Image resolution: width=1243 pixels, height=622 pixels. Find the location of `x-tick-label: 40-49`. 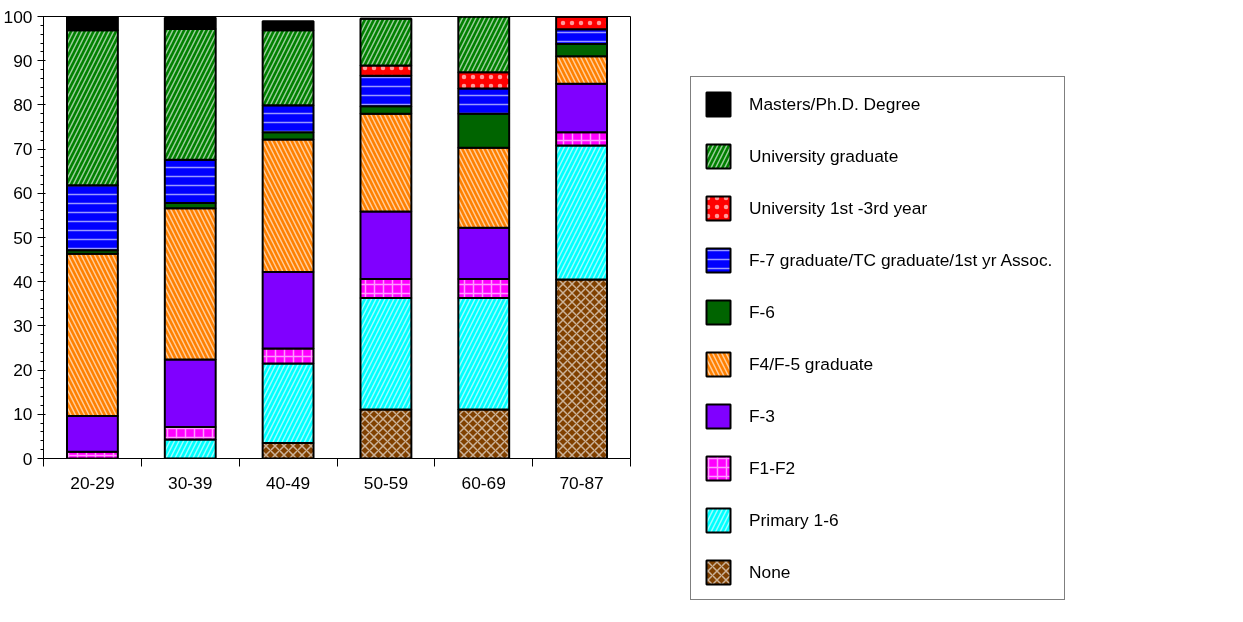

x-tick-label: 40-49 is located at coordinates (288, 482).